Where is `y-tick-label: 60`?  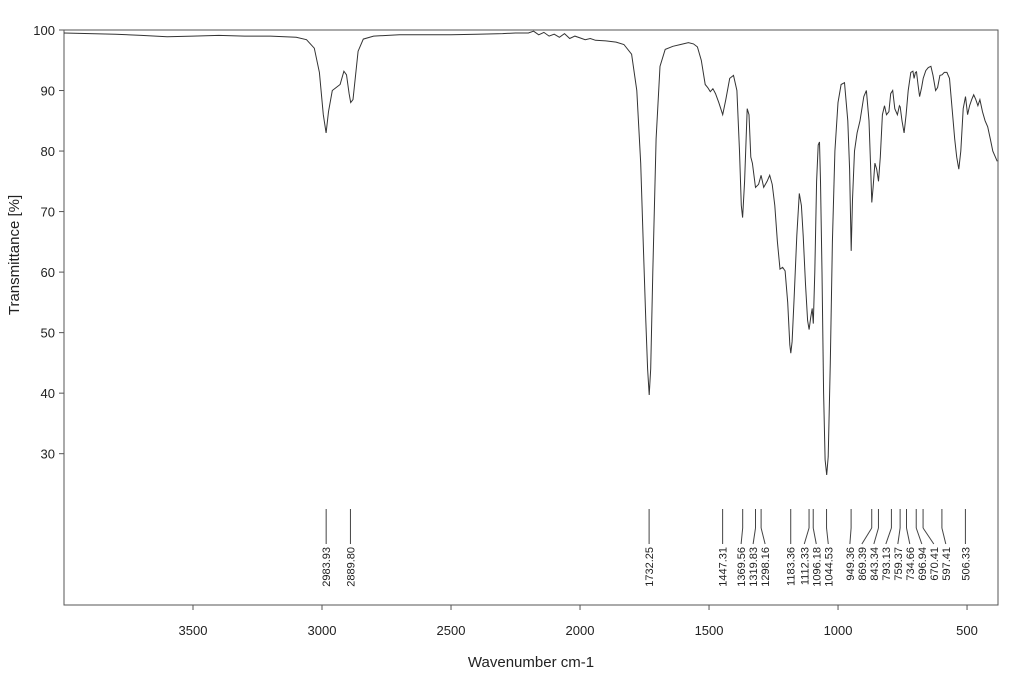
y-tick-label: 60 is located at coordinates (48, 272).